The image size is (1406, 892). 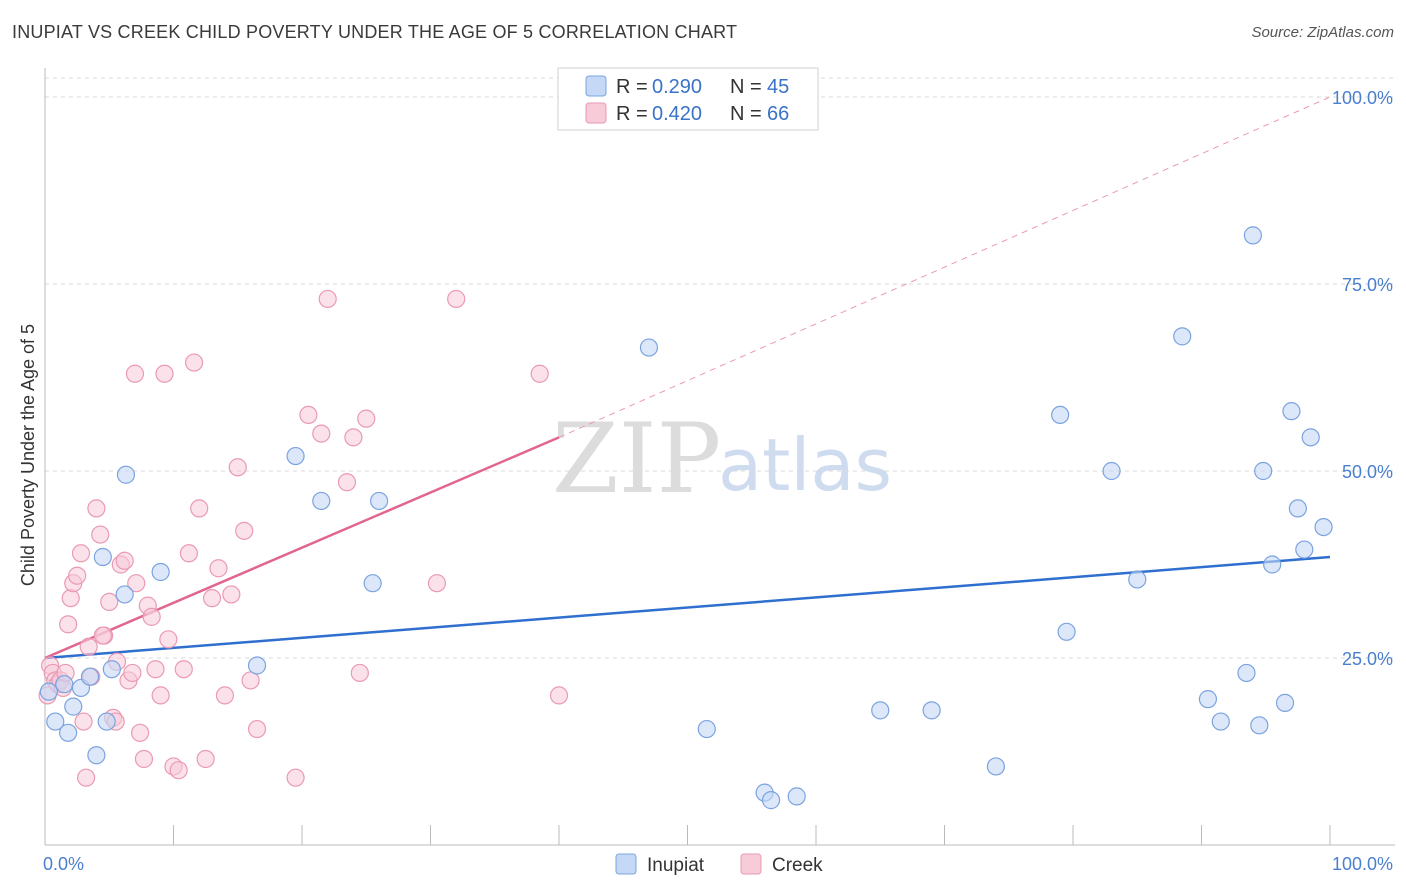 What do you see at coordinates (636, 459) in the screenshot?
I see `watermark-zip: ZIP` at bounding box center [636, 459].